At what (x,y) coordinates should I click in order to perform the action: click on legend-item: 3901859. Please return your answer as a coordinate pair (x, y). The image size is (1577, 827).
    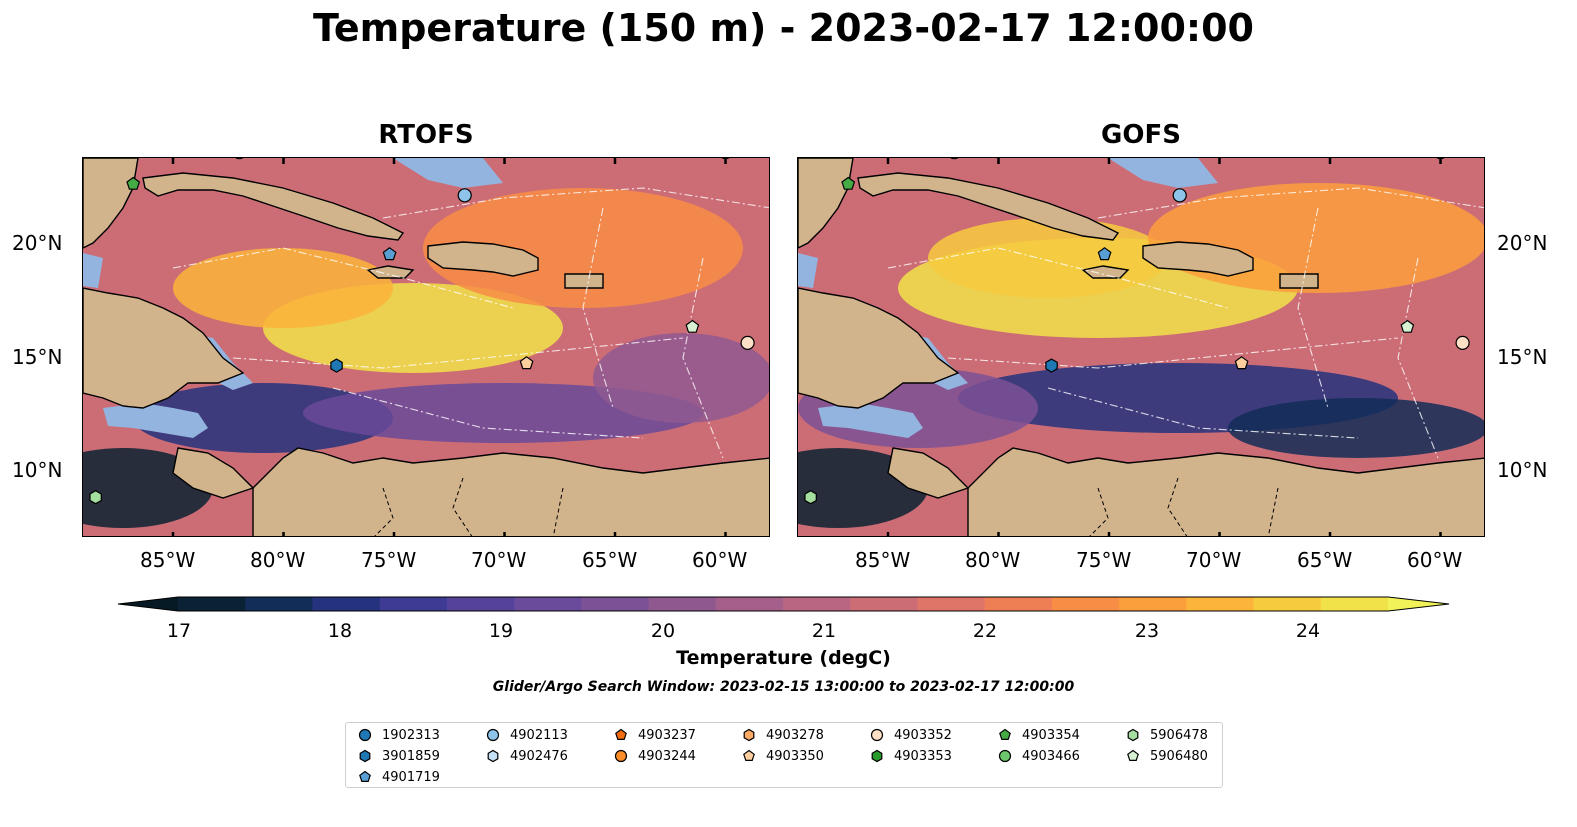
    Looking at the image, I should click on (399, 756).